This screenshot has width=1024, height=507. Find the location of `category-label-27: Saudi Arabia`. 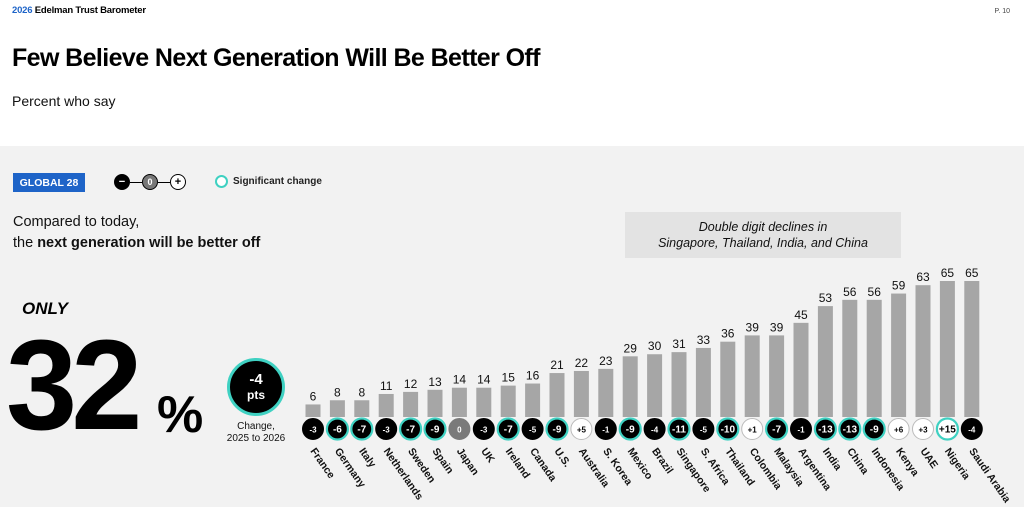

category-label-27: Saudi Arabia is located at coordinates (989, 475).